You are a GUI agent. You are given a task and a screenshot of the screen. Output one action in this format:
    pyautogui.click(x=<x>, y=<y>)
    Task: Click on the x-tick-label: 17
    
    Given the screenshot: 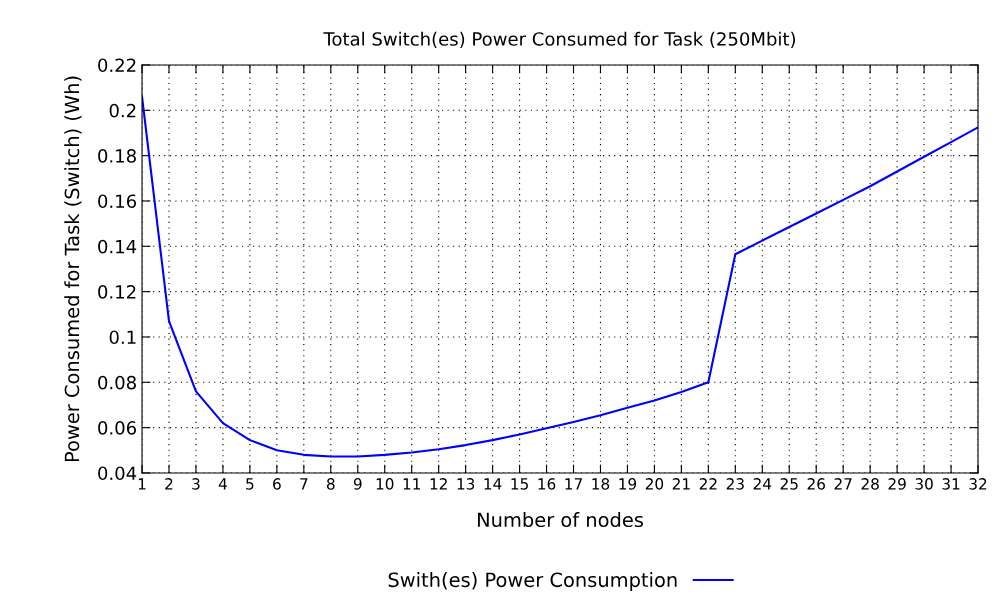 What is the action you would take?
    pyautogui.click(x=573, y=484)
    